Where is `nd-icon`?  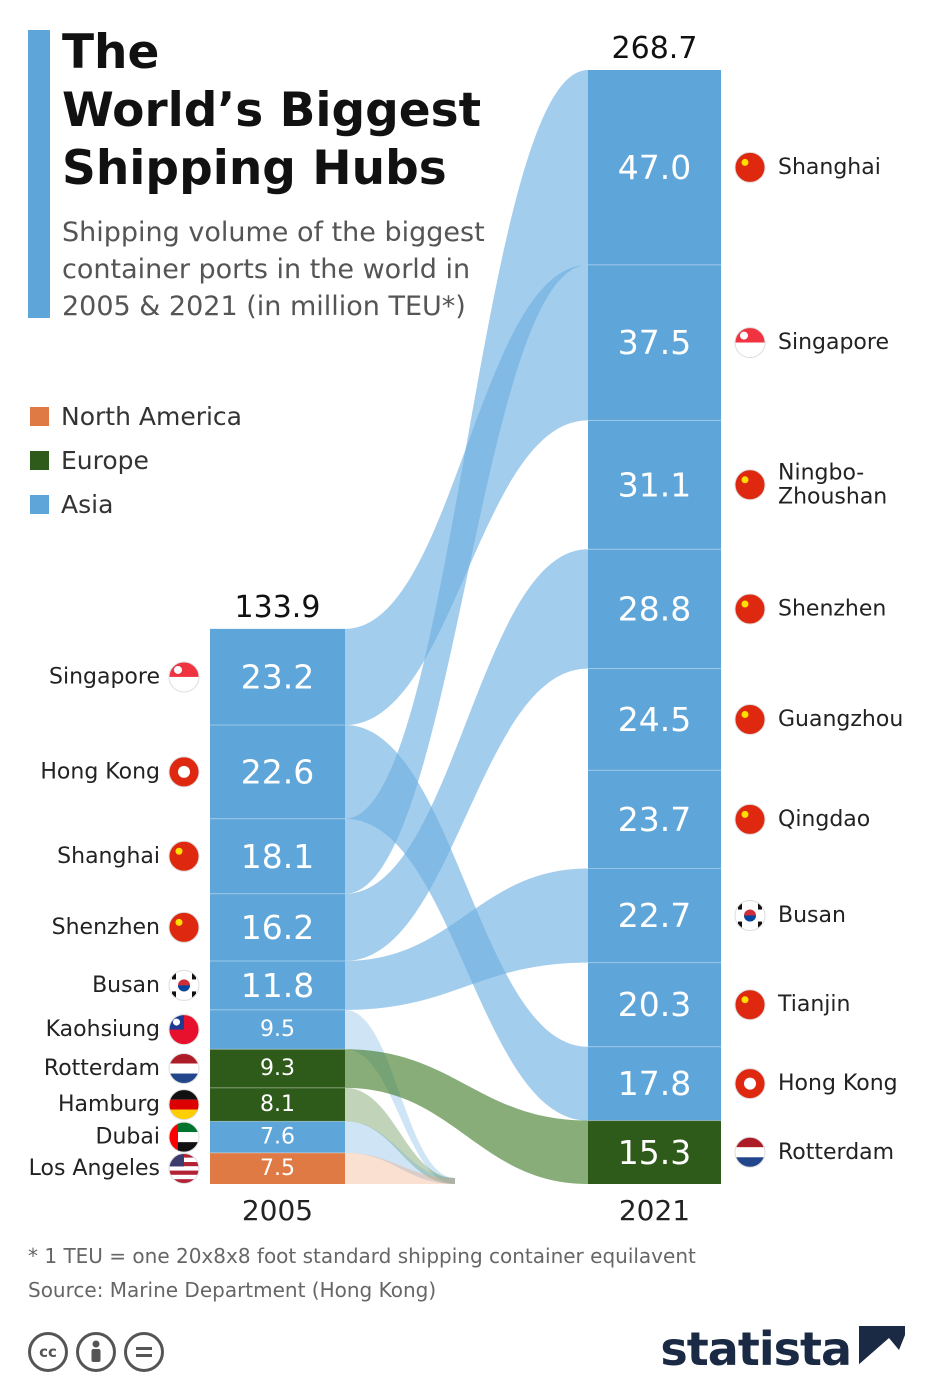
nd-icon is located at coordinates (144, 1352).